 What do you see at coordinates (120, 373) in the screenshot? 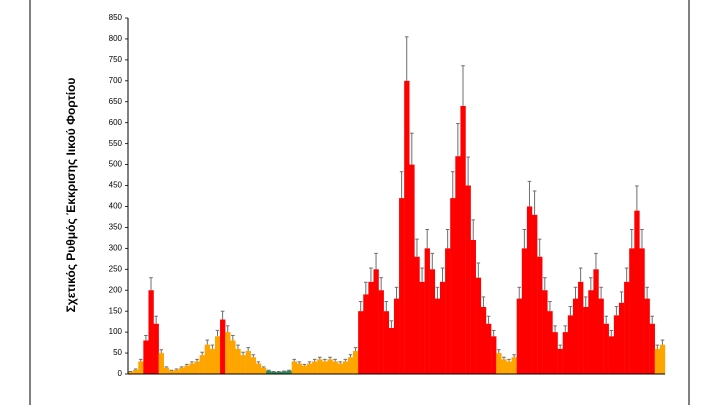
I see `y-tick-label: 0` at bounding box center [120, 373].